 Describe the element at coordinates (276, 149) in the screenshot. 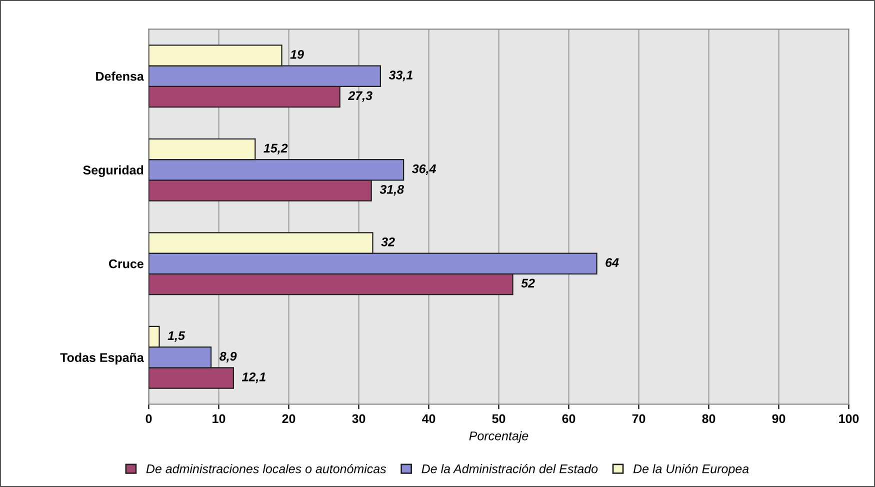

I see `data-label: 15,2` at that location.